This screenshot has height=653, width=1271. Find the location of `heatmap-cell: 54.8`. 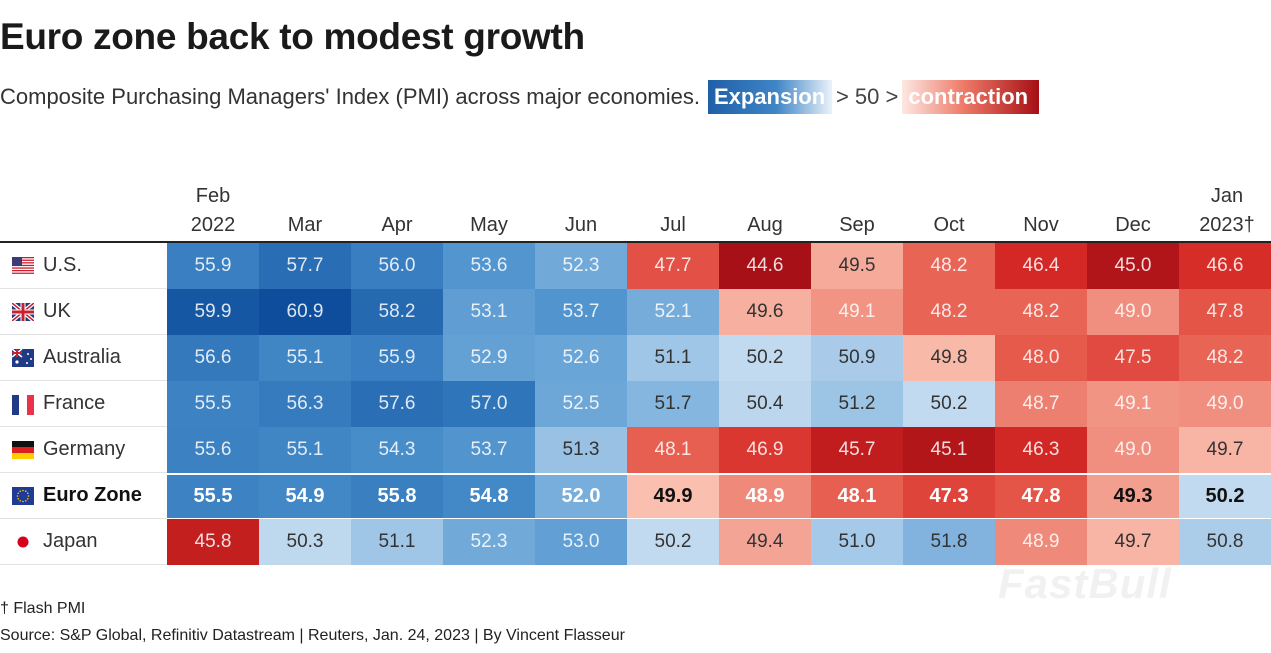

heatmap-cell: 54.8 is located at coordinates (489, 496).